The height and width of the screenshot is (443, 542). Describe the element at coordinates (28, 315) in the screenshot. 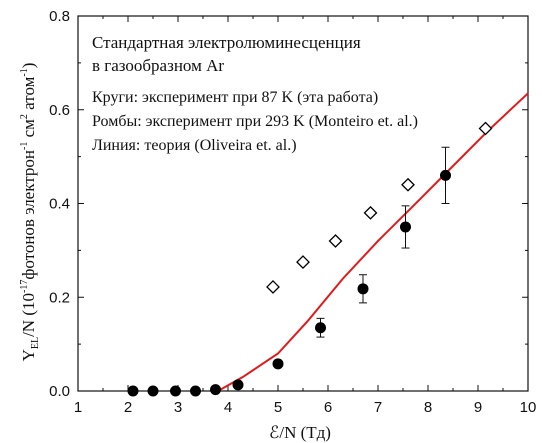

I see `y-axis-label-rest: /N (10` at that location.